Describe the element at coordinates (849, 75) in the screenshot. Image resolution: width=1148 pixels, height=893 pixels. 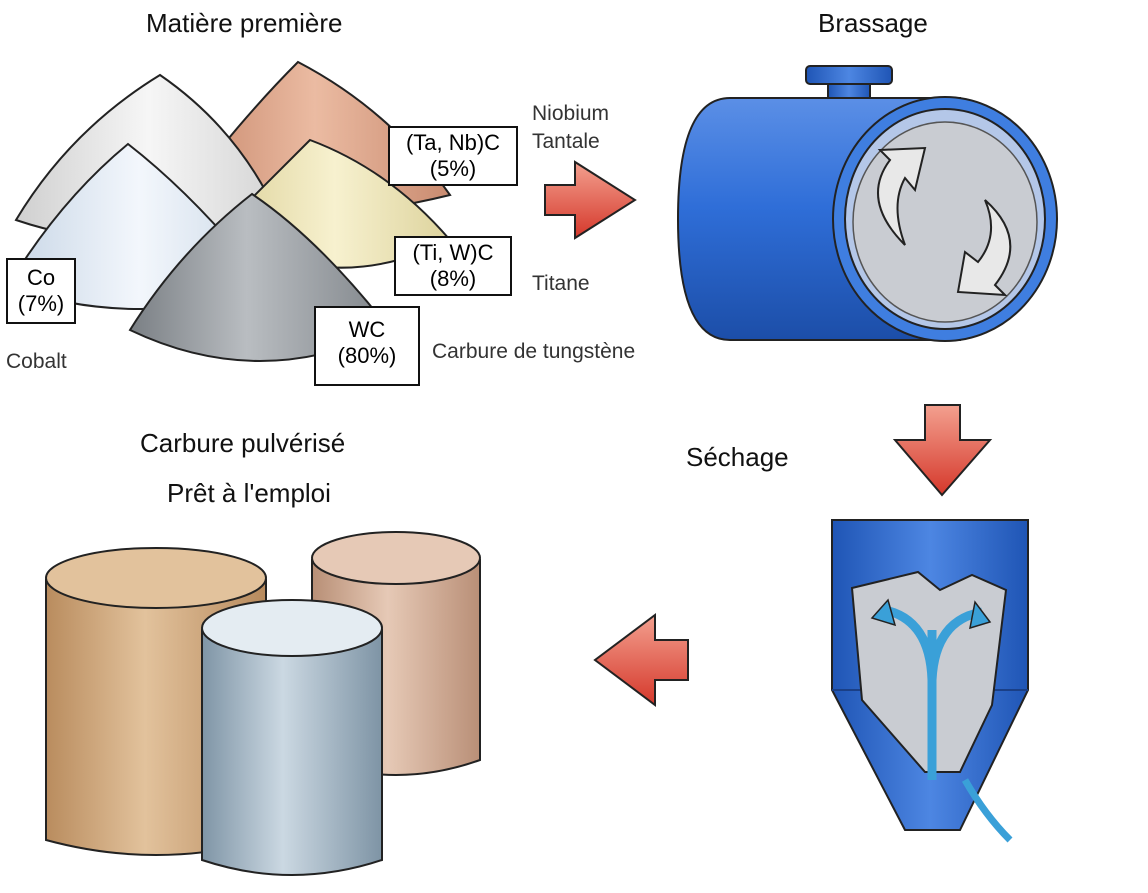
I see `mixer-inlet-flange` at that location.